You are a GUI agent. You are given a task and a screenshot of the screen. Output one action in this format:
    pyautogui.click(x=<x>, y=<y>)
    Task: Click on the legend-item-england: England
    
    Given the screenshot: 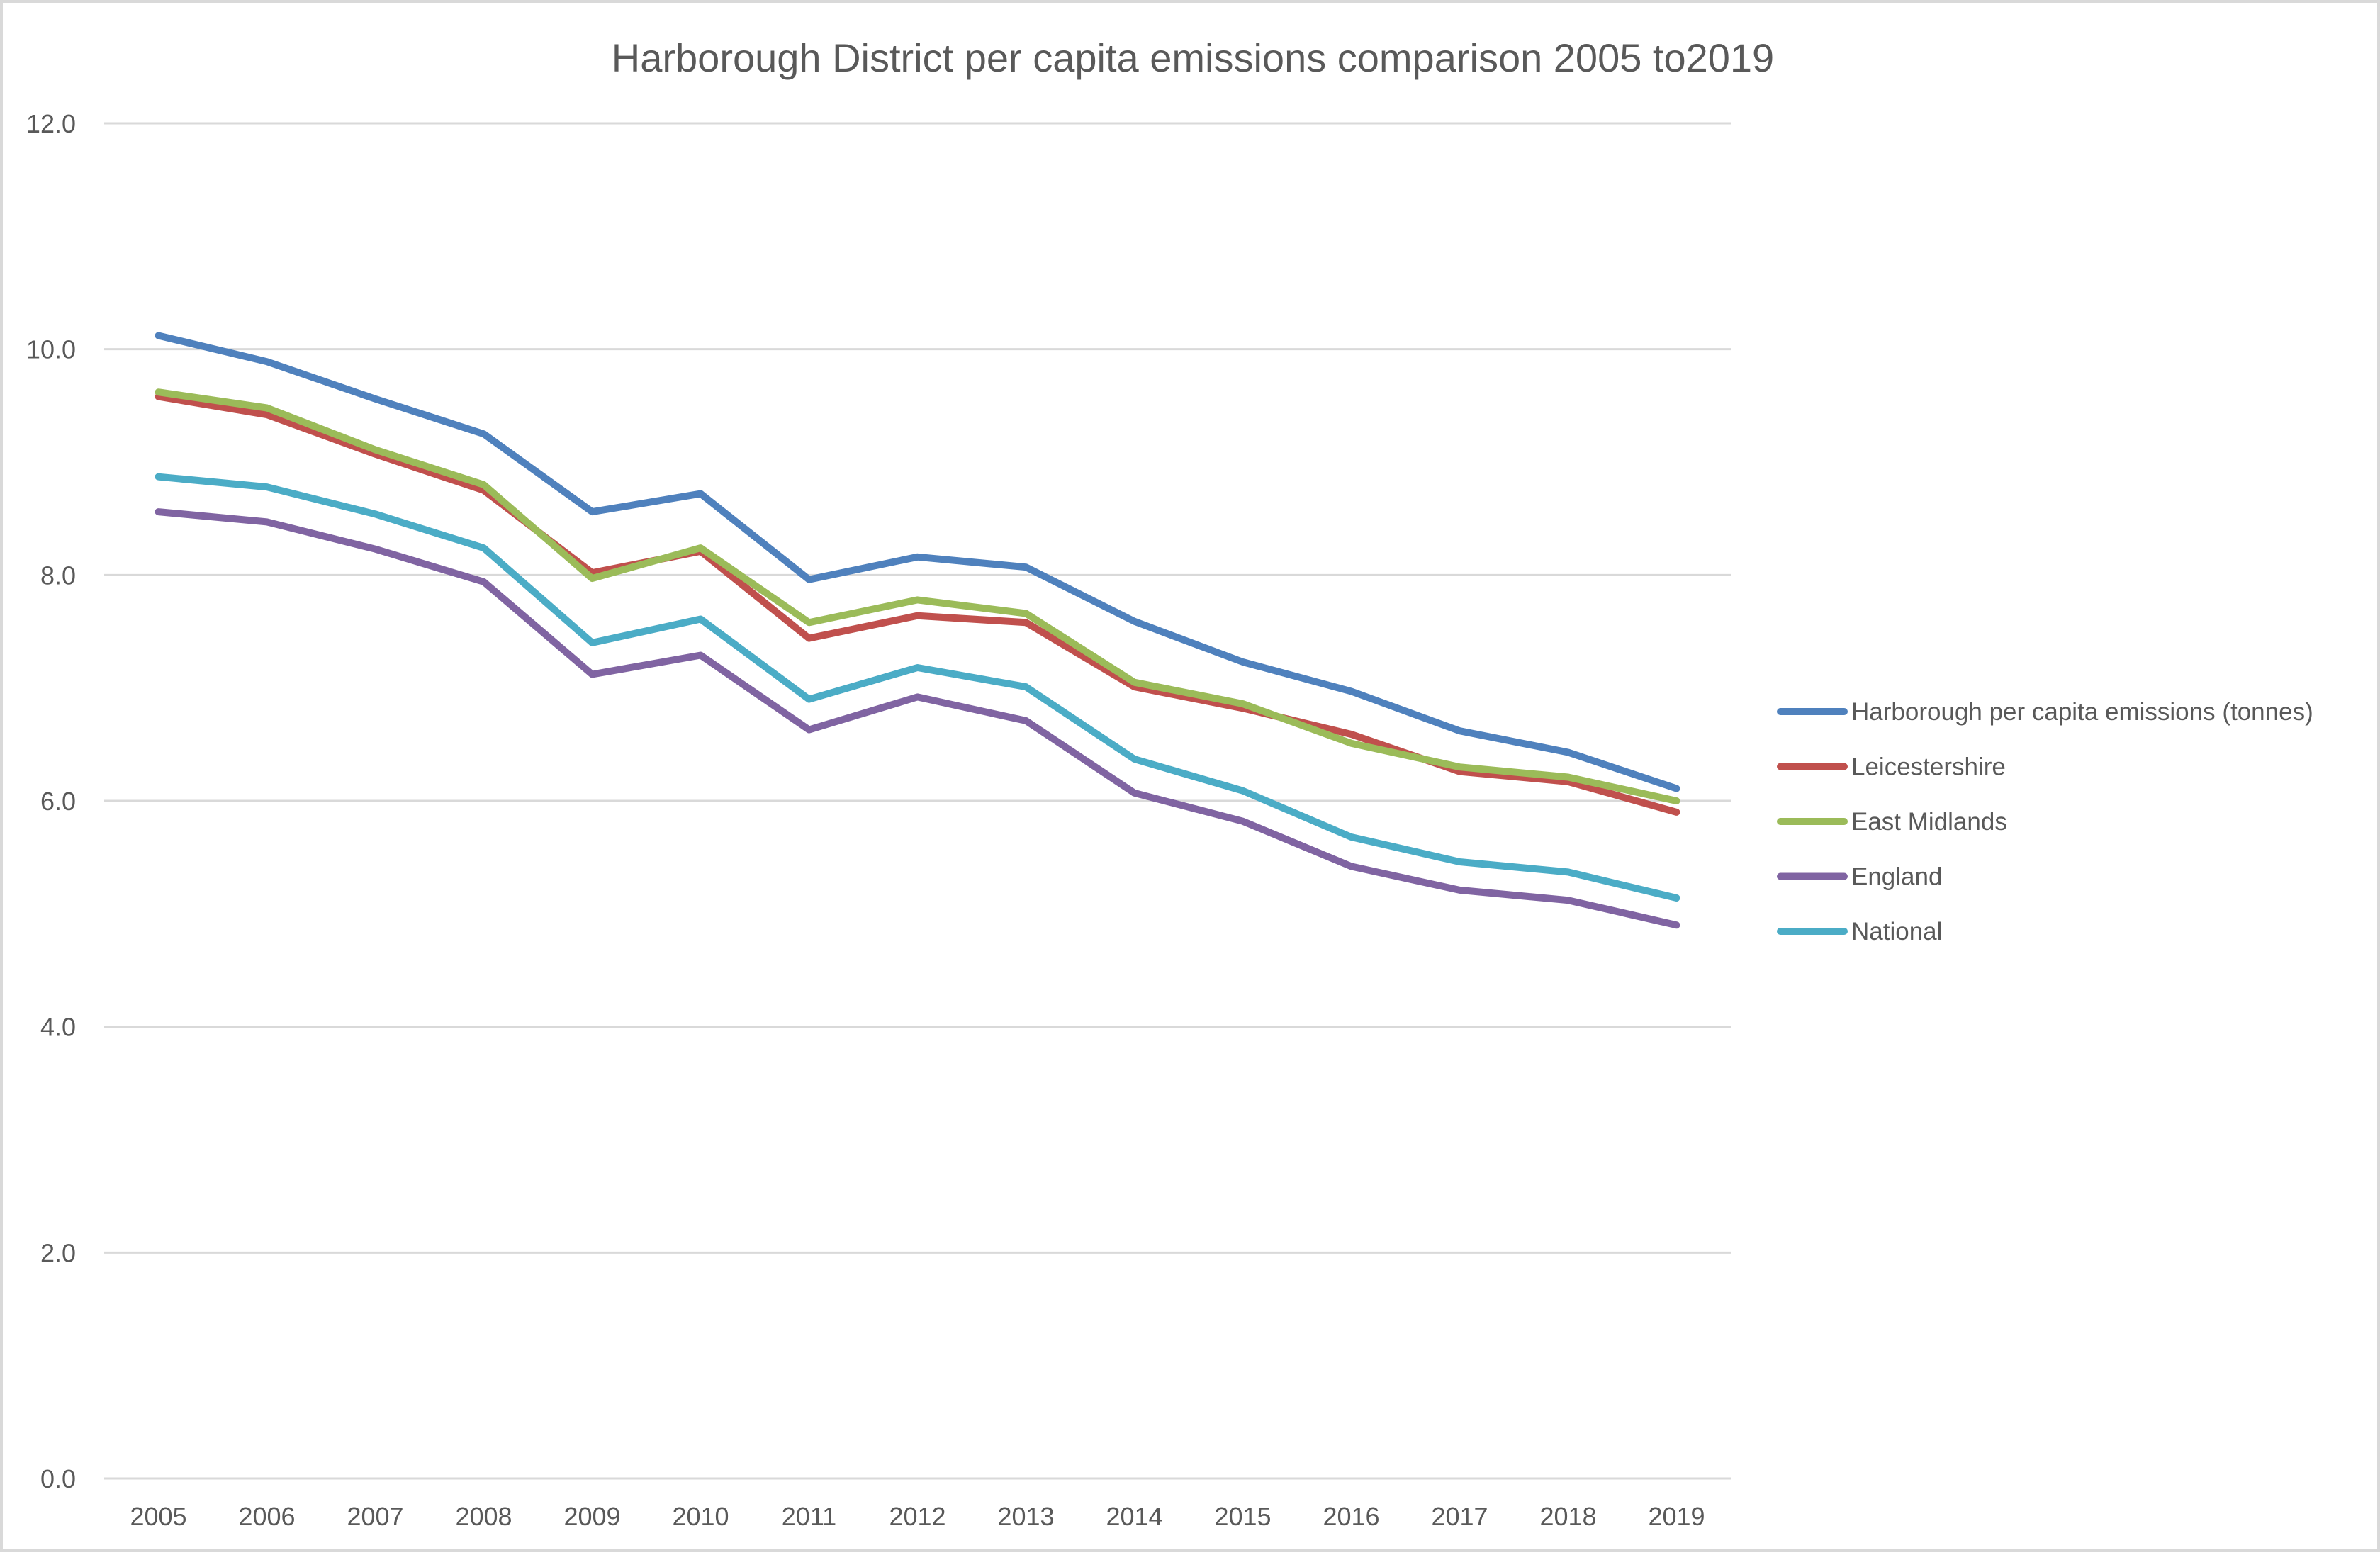 What is the action you would take?
    pyautogui.click(x=1860, y=877)
    